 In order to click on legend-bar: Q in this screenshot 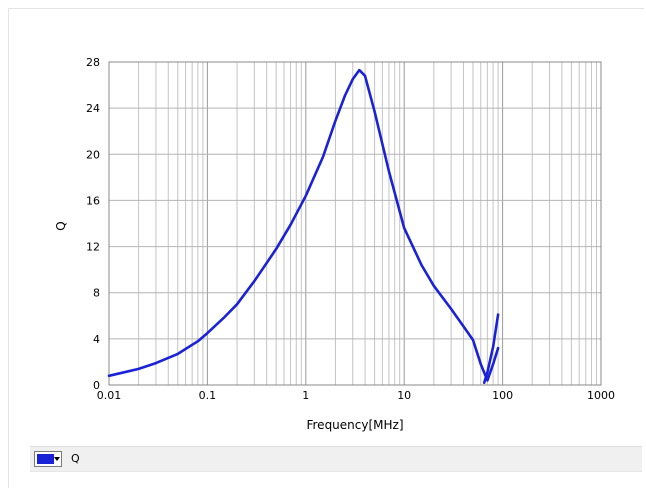, I will do `click(336, 459)`.